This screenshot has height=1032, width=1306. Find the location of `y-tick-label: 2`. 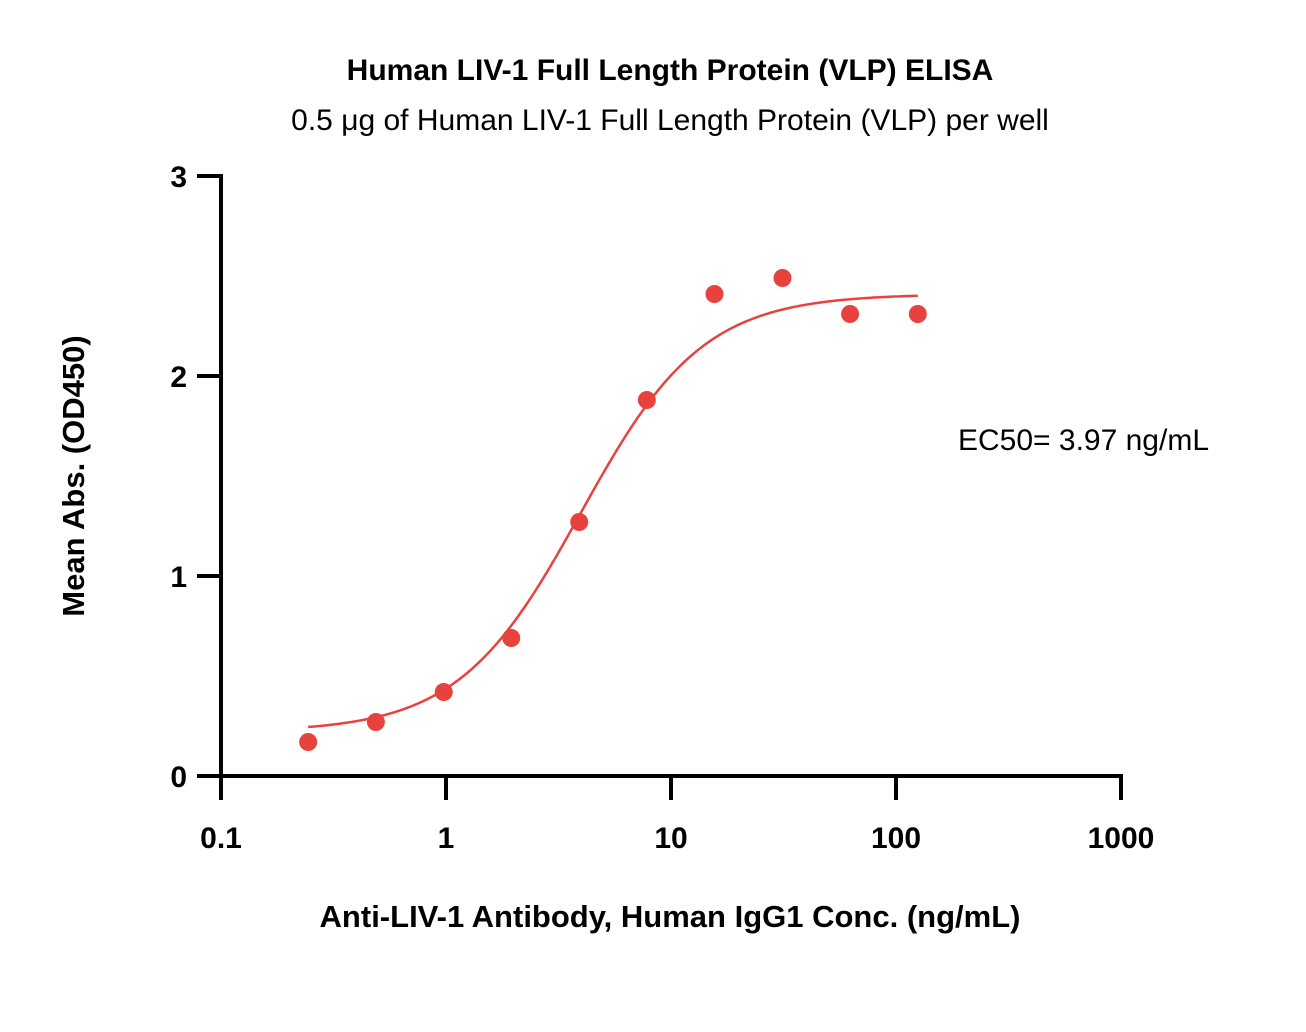

y-tick-label: 2 is located at coordinates (178, 377).